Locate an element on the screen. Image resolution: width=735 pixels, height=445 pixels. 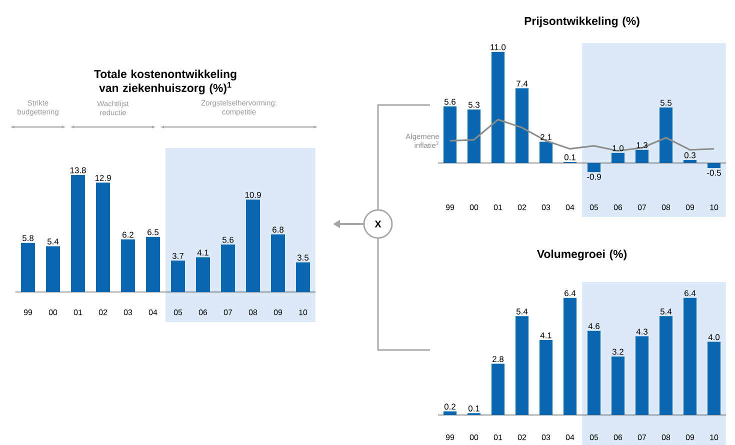
data-label: 6.2 is located at coordinates (128, 235).